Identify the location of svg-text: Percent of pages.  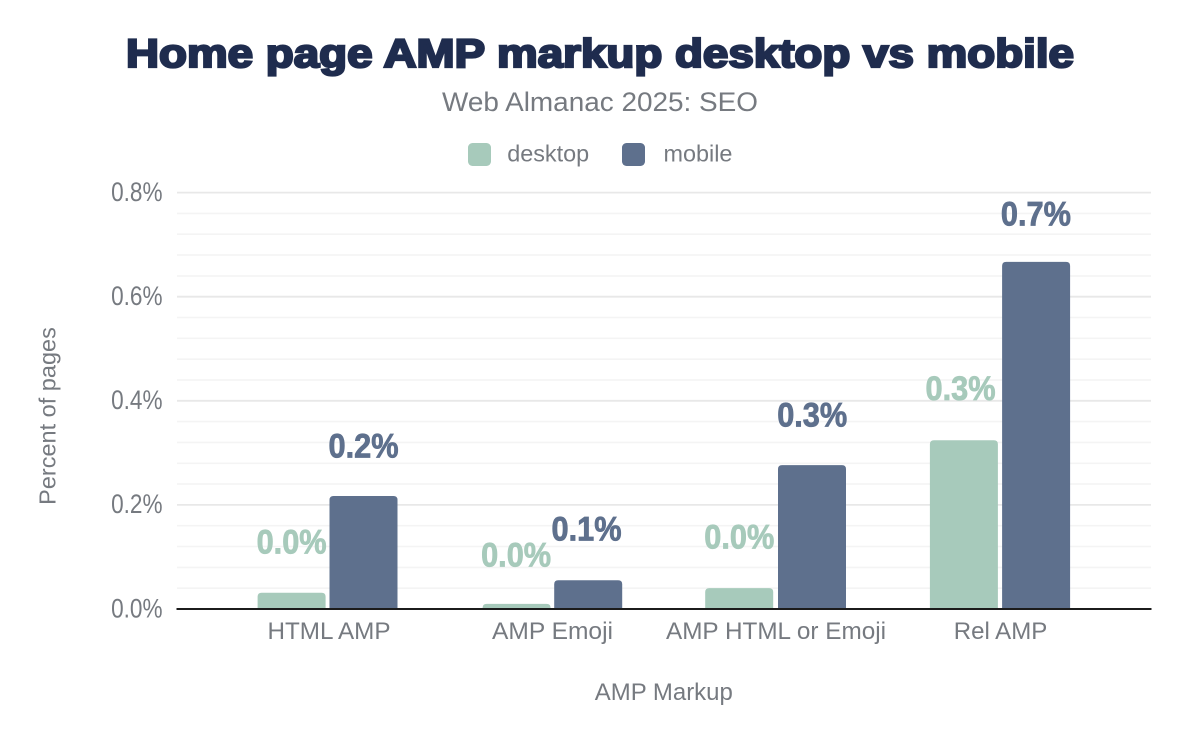
(48, 416).